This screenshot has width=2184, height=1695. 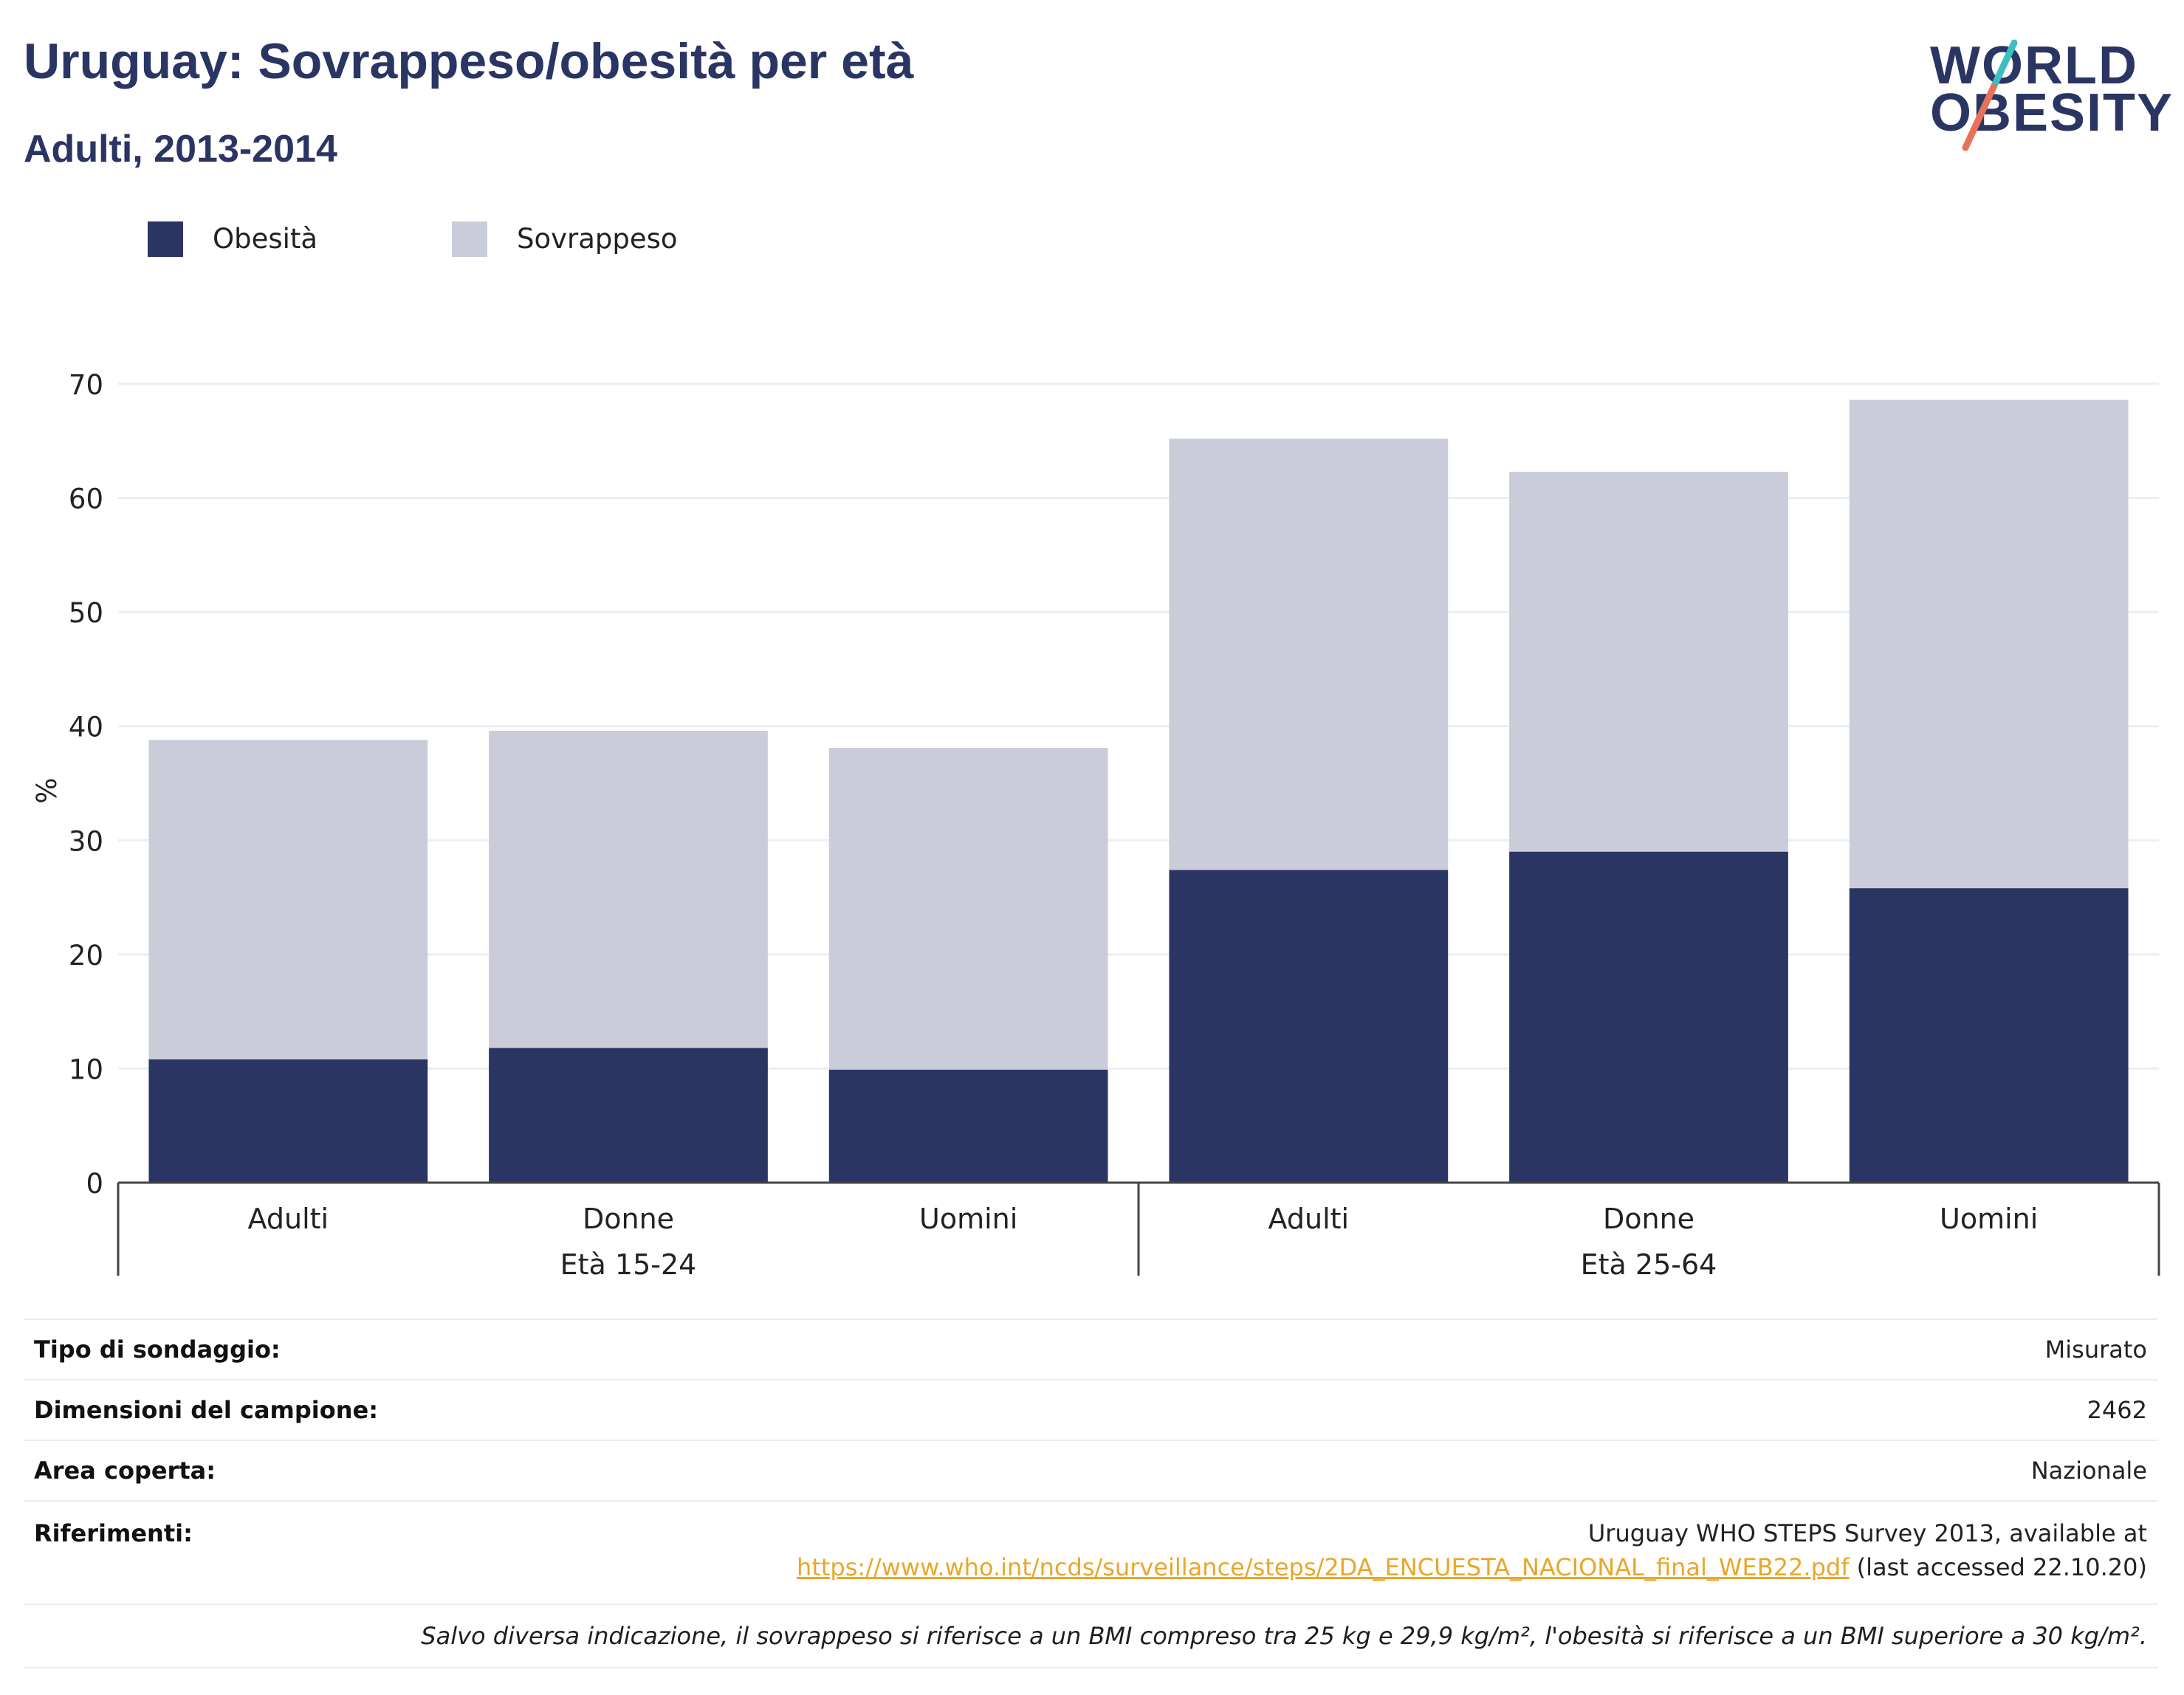 What do you see at coordinates (165, 239) in the screenshot?
I see `legend-swatch-obesity` at bounding box center [165, 239].